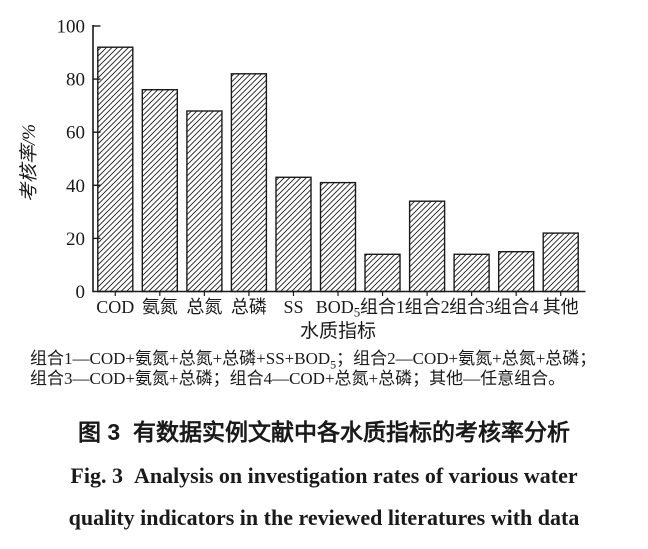  I want to click on bar-SS, so click(293, 234).